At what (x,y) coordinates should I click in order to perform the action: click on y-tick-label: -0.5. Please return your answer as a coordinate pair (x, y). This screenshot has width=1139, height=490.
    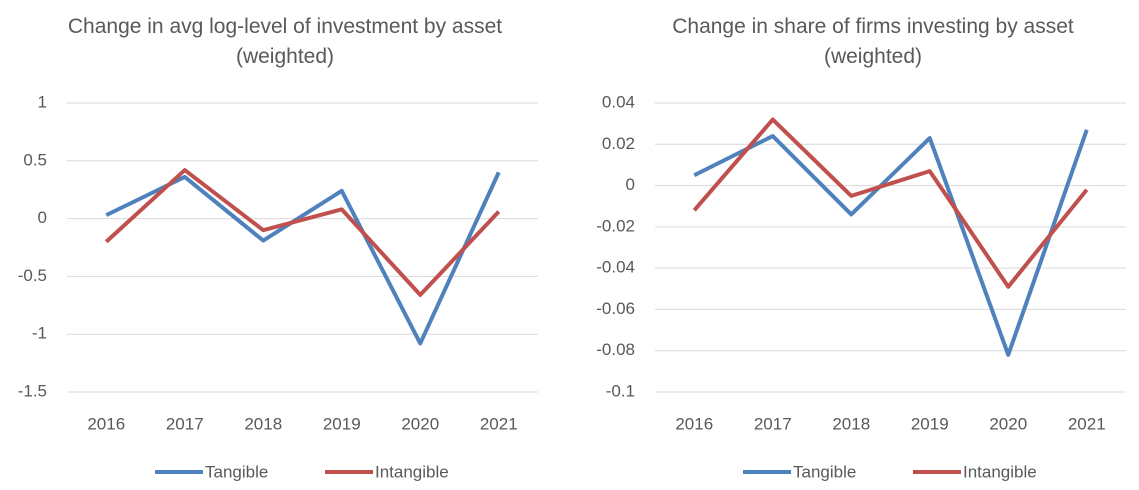
    Looking at the image, I should click on (32, 275).